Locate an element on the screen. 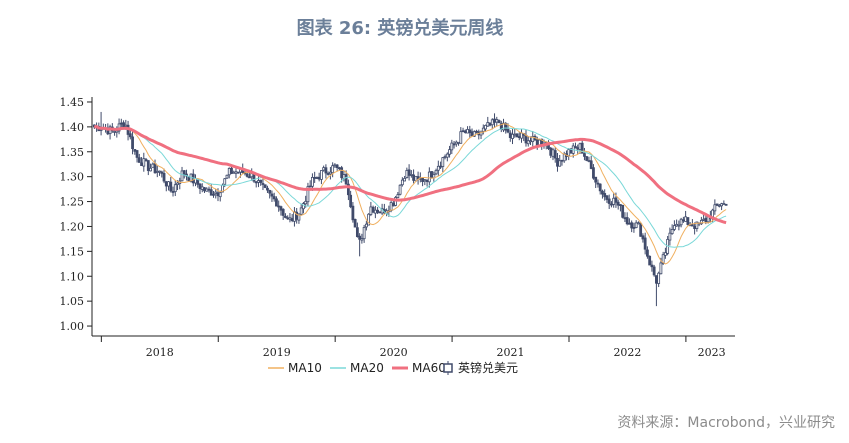  y-tick-label: 1.00 is located at coordinates (72, 326).